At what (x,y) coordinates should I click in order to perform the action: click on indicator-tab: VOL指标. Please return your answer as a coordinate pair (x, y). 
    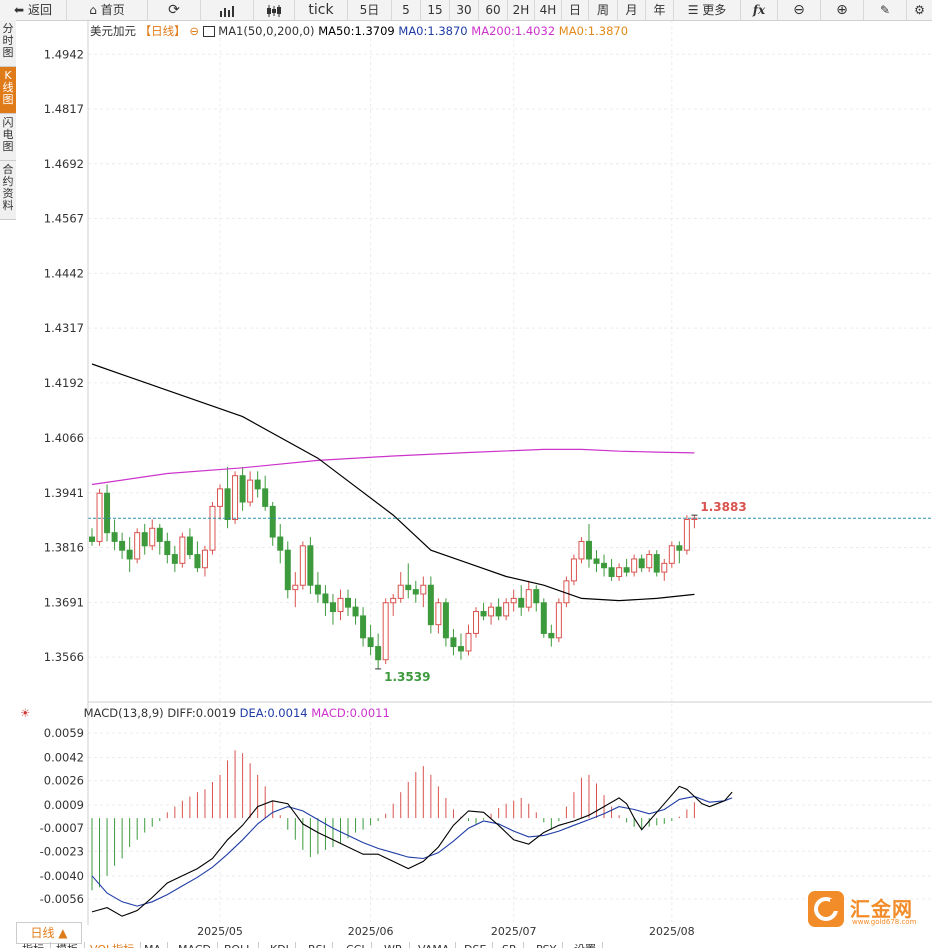
    Looking at the image, I should click on (113, 945).